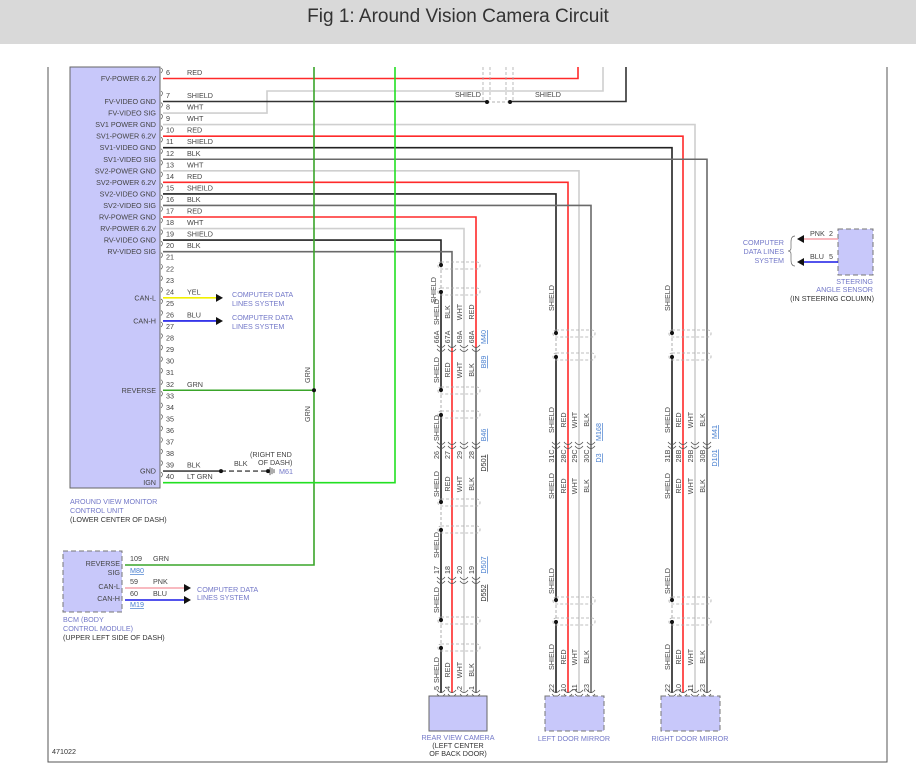 The width and height of the screenshot is (916, 770). What do you see at coordinates (194, 211) in the screenshot?
I see `wire-color-label: RED` at bounding box center [194, 211].